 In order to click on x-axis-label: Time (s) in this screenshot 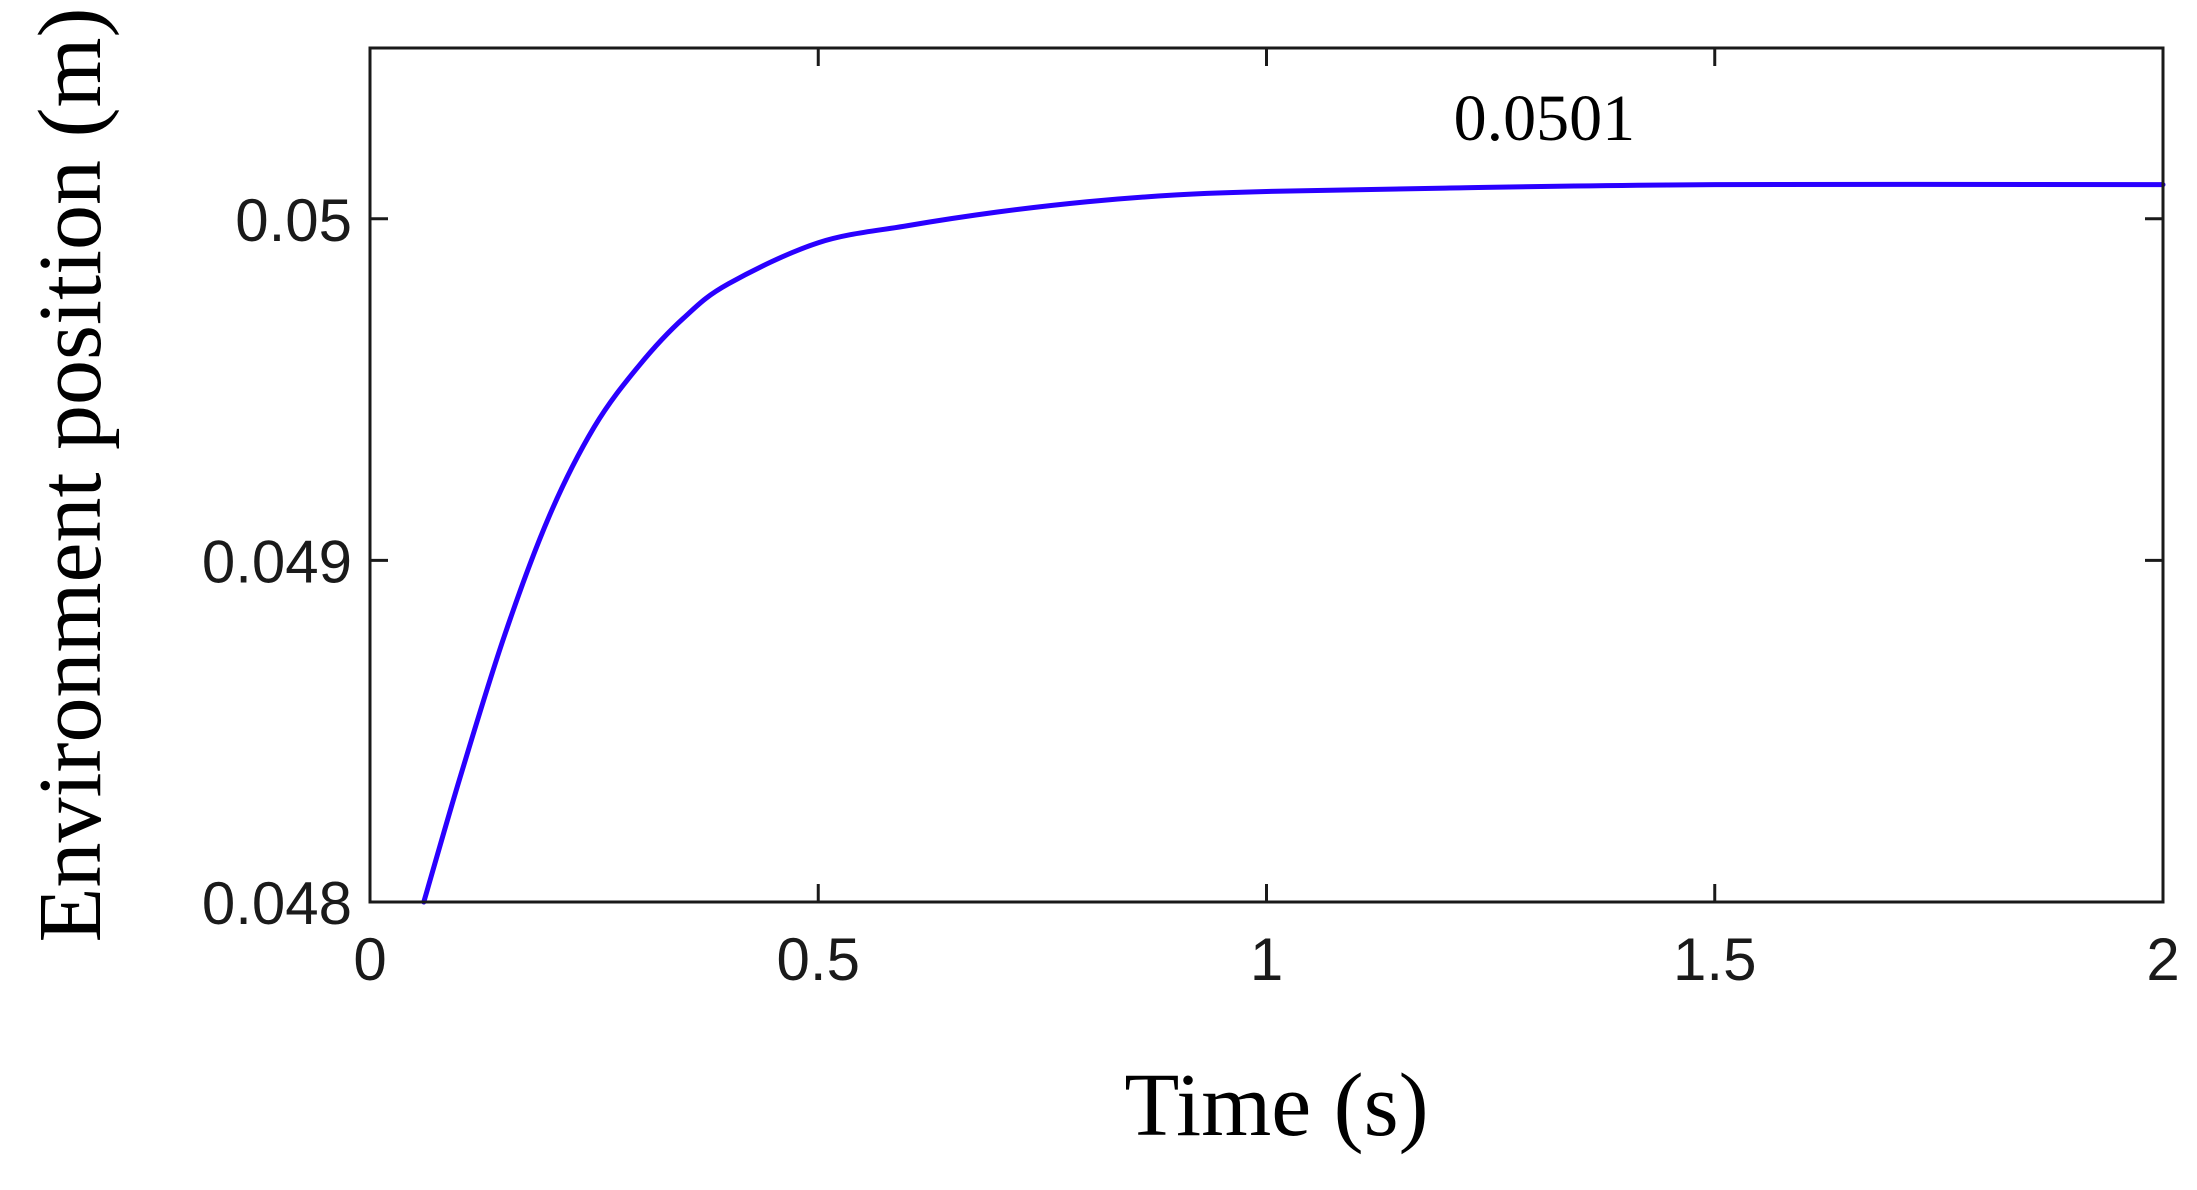, I will do `click(1276, 1105)`.